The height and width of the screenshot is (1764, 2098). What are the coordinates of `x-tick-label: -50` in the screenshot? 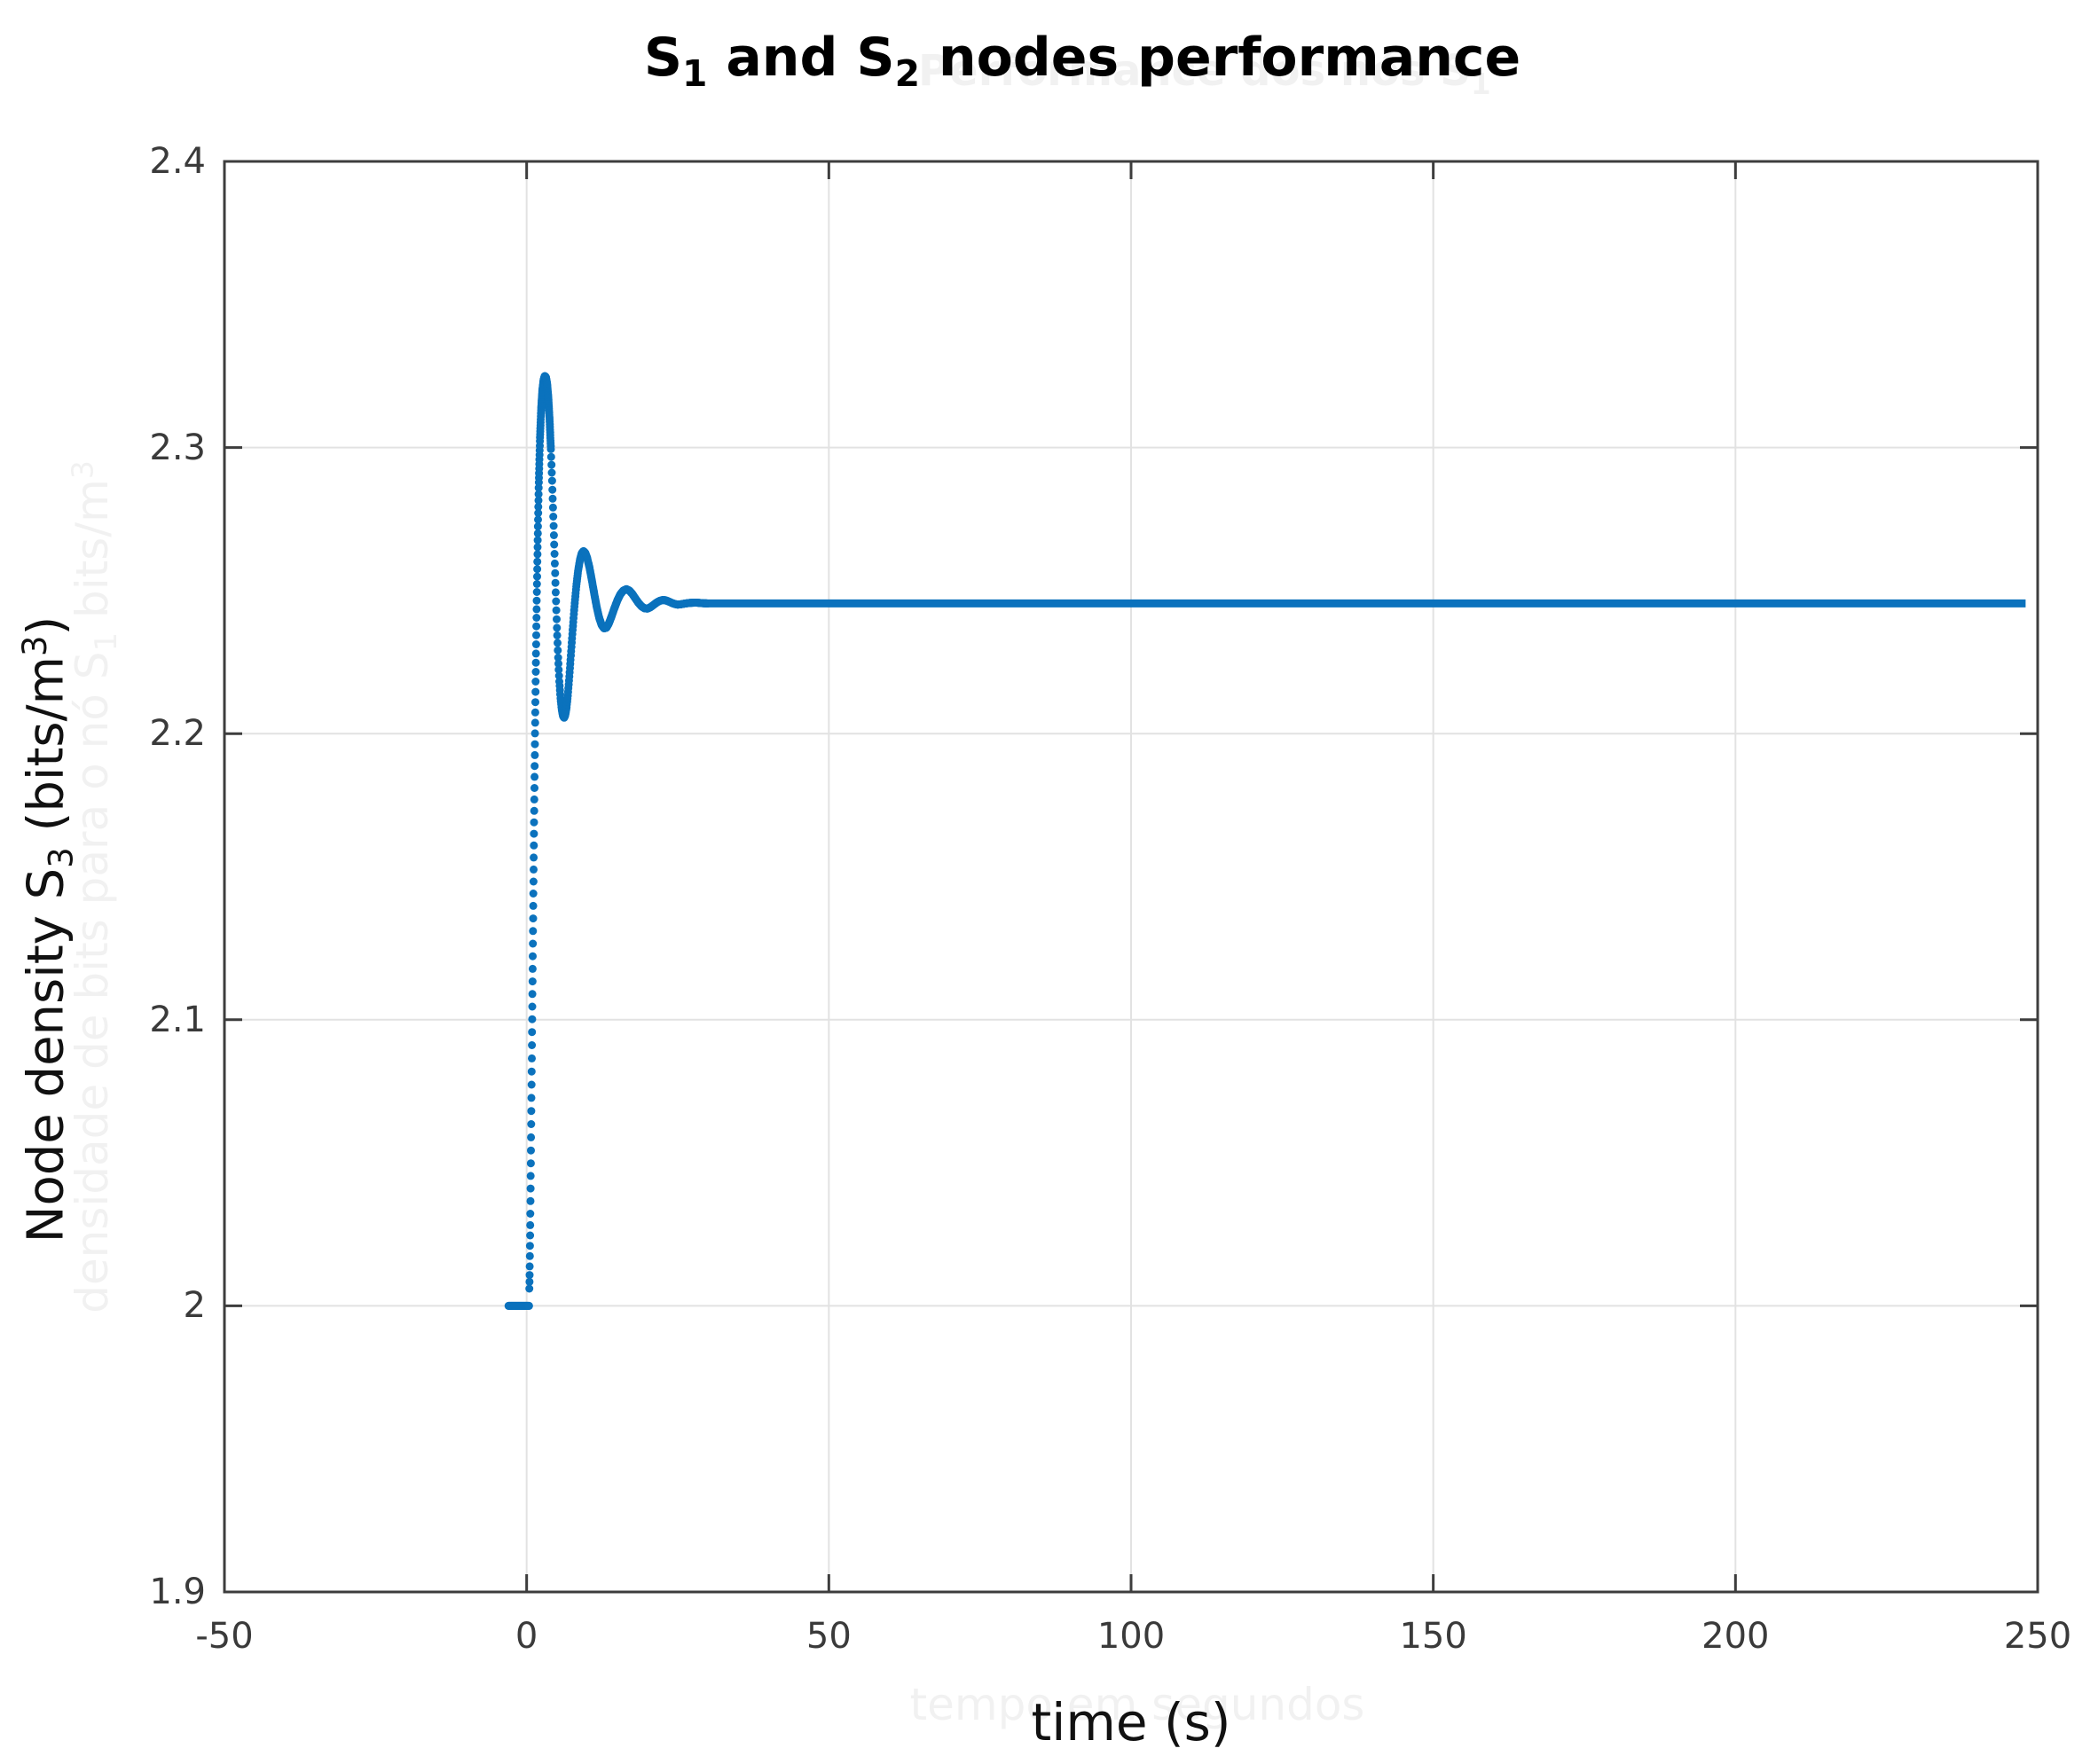 It's located at (224, 1636).